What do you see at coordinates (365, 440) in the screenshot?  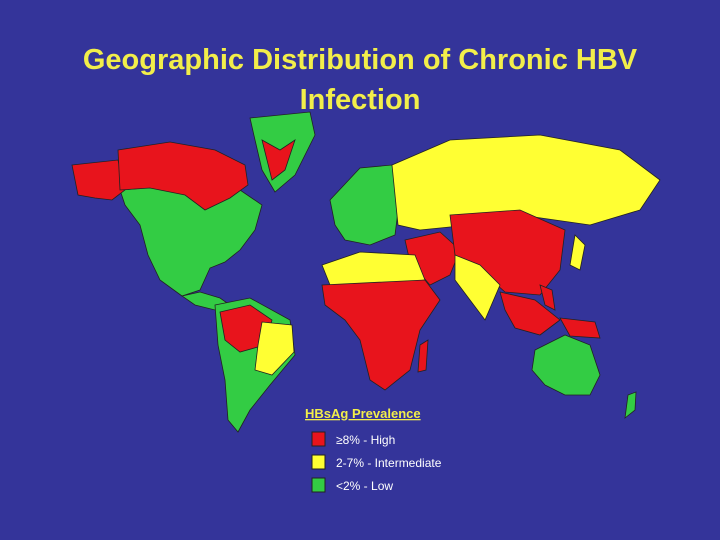 I see `legend-label: ≥8% - High` at bounding box center [365, 440].